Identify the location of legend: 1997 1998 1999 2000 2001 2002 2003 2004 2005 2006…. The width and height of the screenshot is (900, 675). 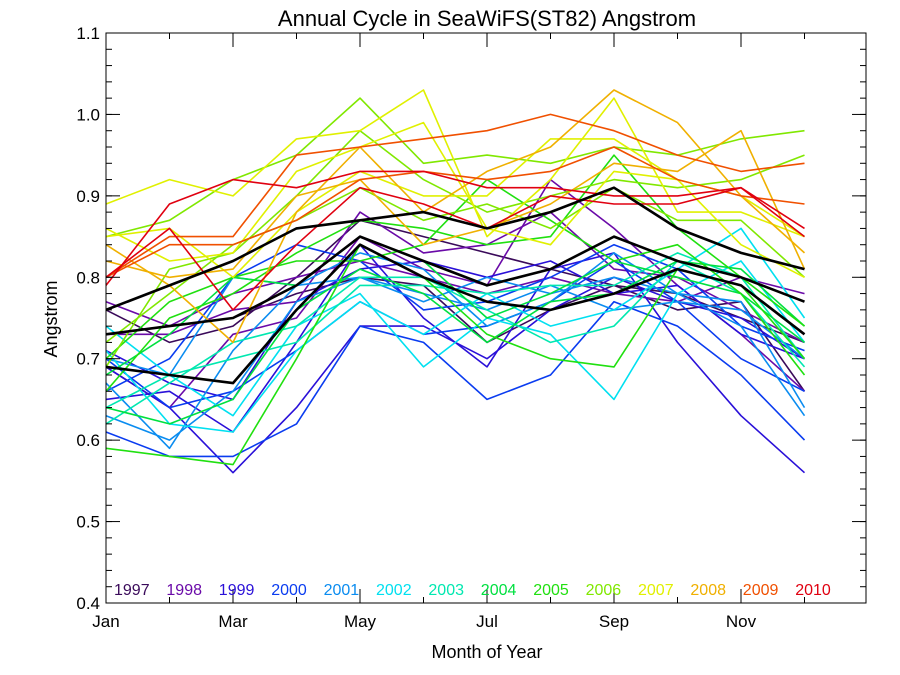
(472, 590).